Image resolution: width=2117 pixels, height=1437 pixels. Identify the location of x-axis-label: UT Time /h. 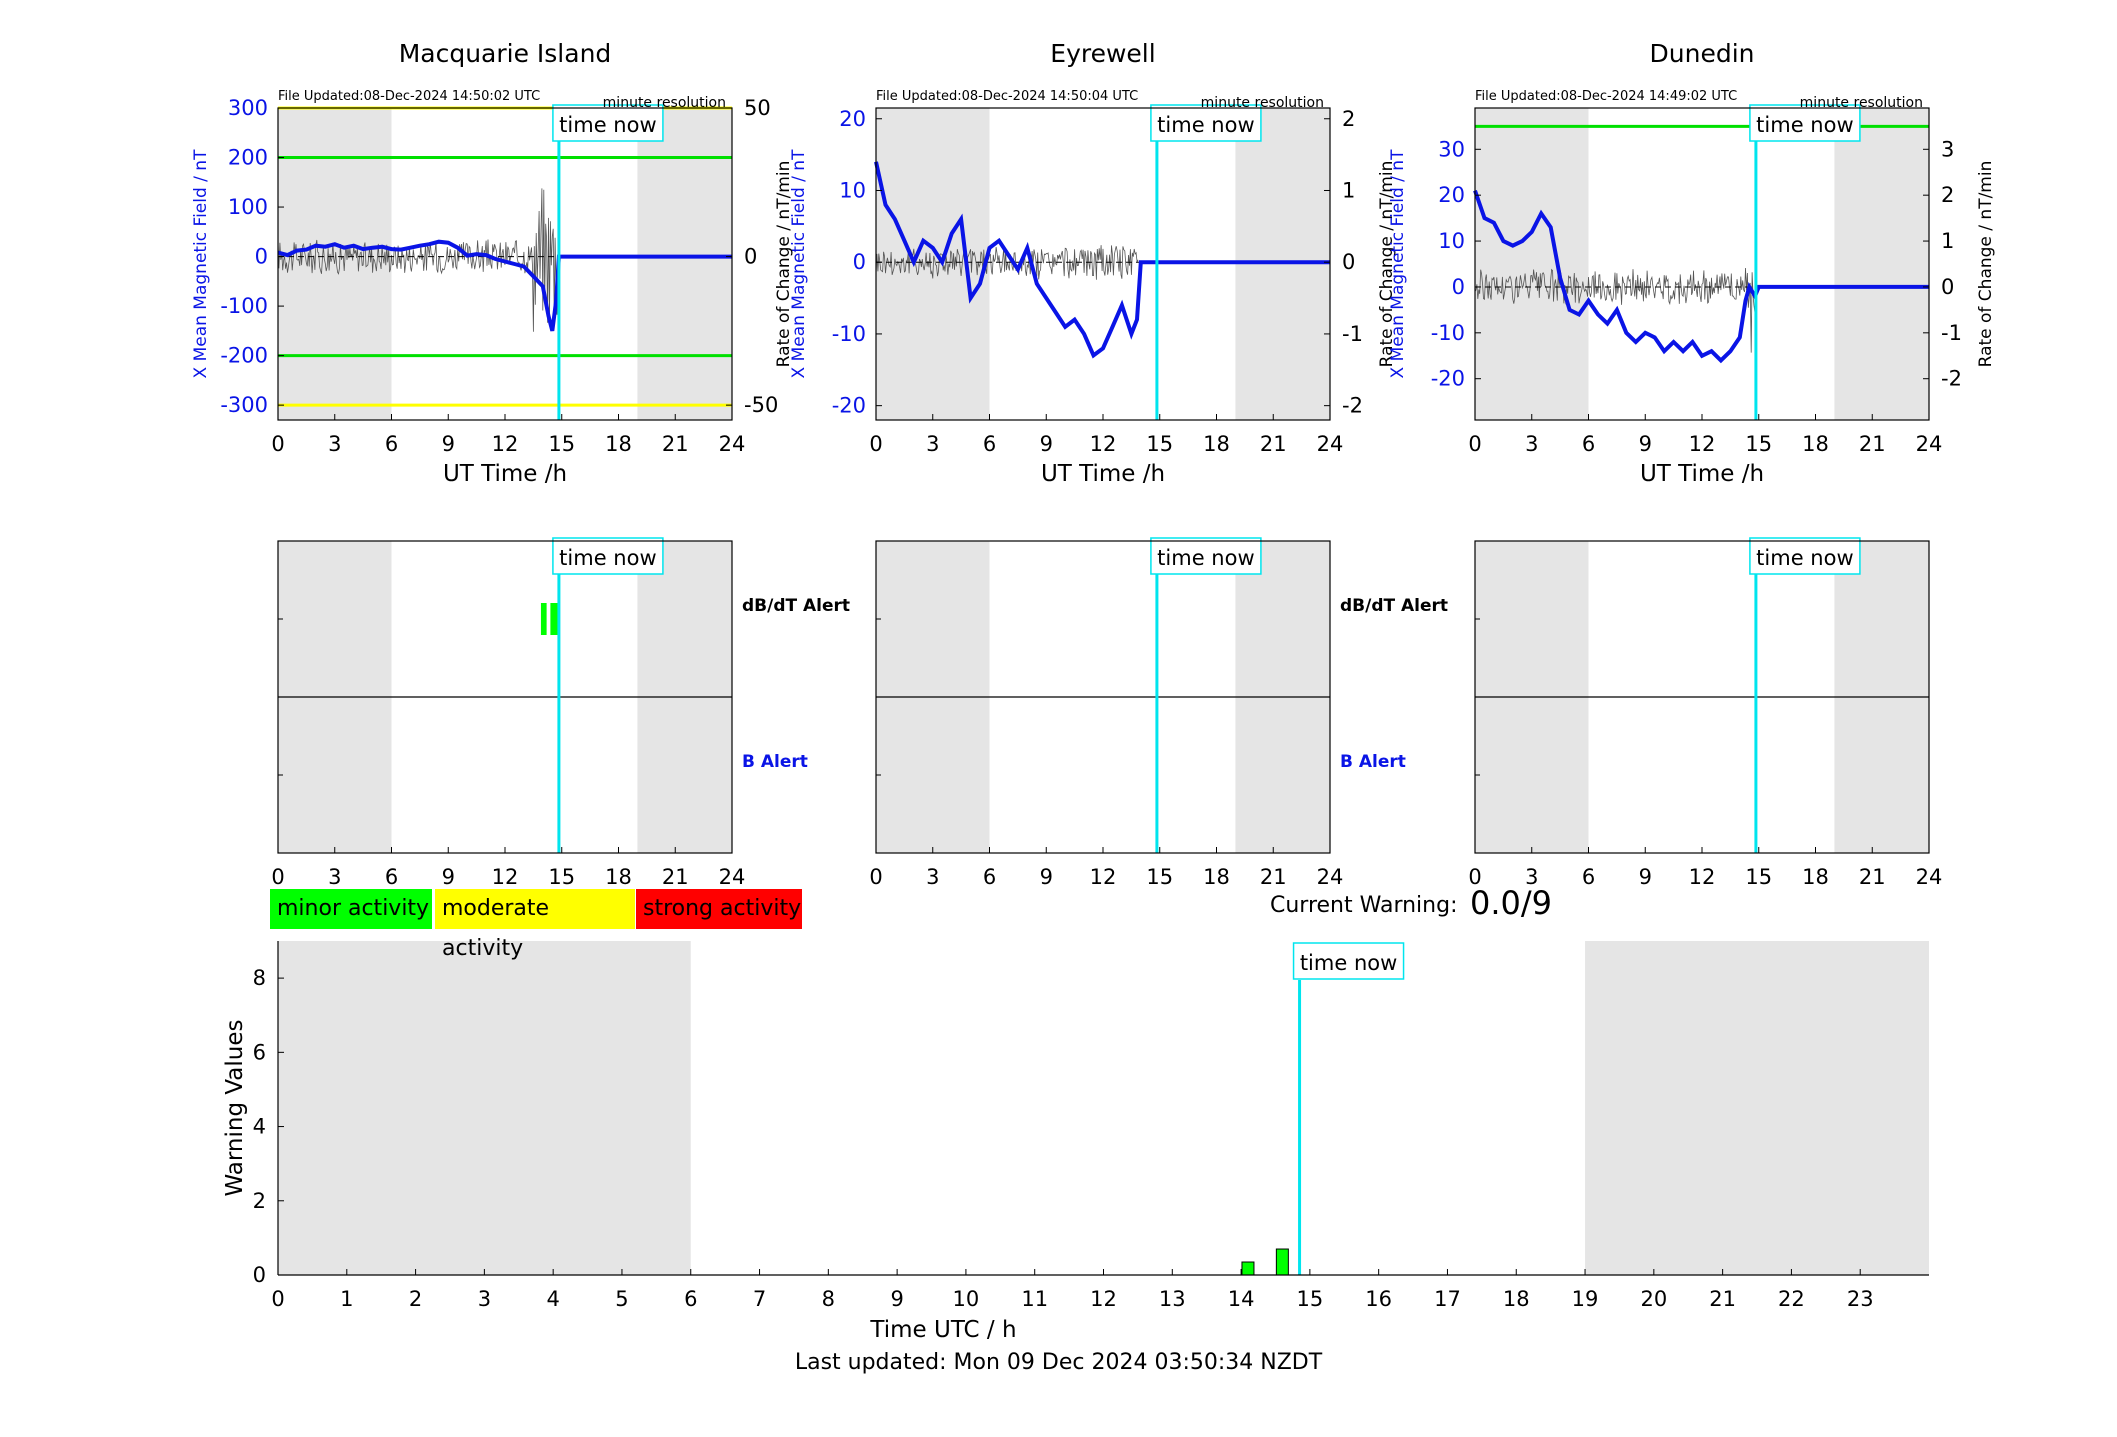
(505, 474).